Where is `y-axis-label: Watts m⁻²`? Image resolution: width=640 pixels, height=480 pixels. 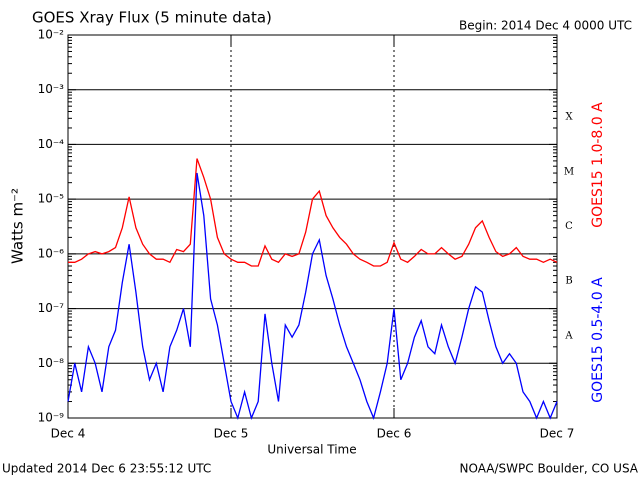 y-axis-label: Watts m⁻² is located at coordinates (18, 226).